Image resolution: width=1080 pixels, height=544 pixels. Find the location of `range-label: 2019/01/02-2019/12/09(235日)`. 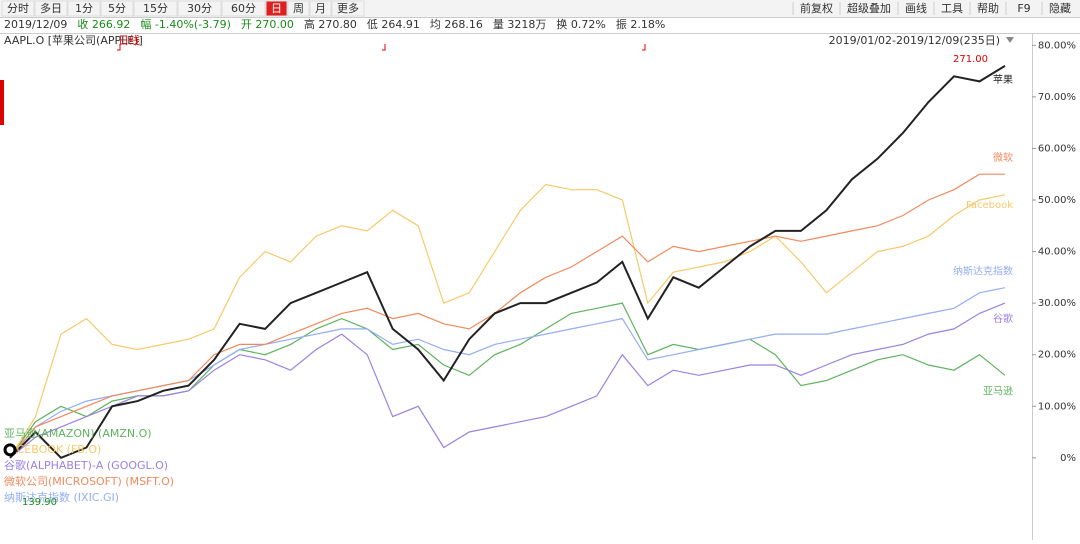

range-label: 2019/01/02-2019/12/09(235日) is located at coordinates (914, 40).